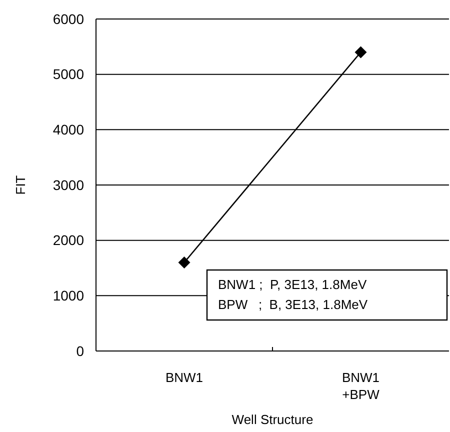 The image size is (450, 432). Describe the element at coordinates (327, 295) in the screenshot. I see `note-box: BNW1 ; P, 3E13, 1.8MeV BPW ; B, 3E13, 1.8MeV` at that location.